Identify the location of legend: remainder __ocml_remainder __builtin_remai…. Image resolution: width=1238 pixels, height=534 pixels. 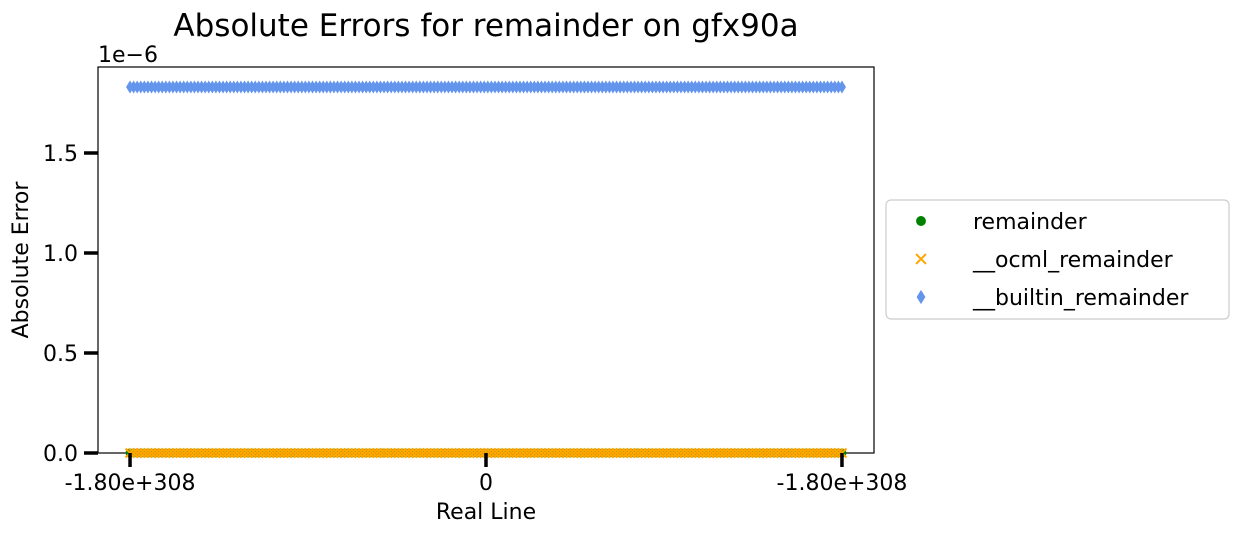
(1057, 259).